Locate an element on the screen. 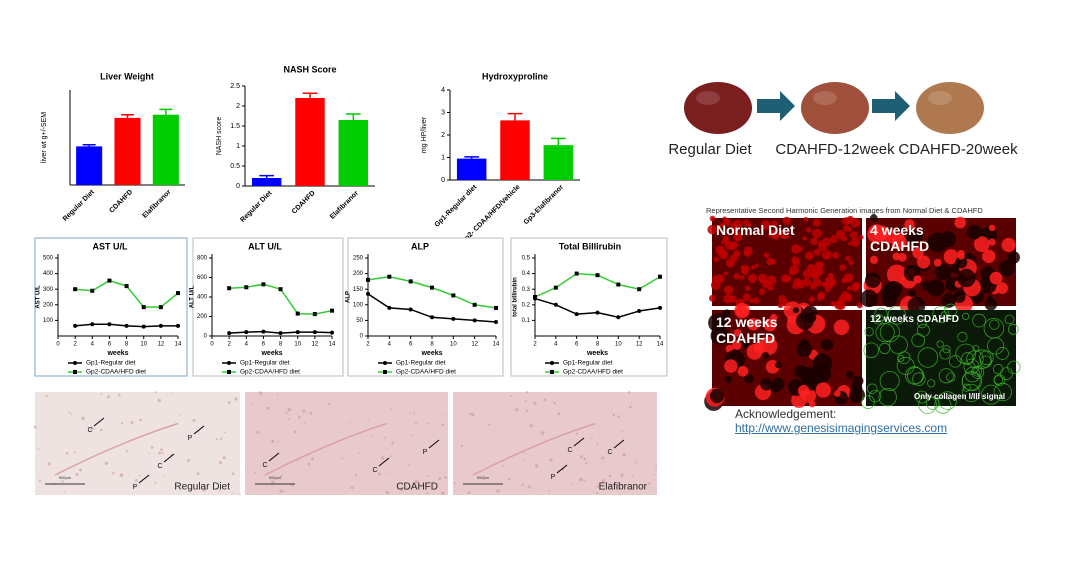 The width and height of the screenshot is (1080, 572). y-tick-label: 100 is located at coordinates (48, 321).